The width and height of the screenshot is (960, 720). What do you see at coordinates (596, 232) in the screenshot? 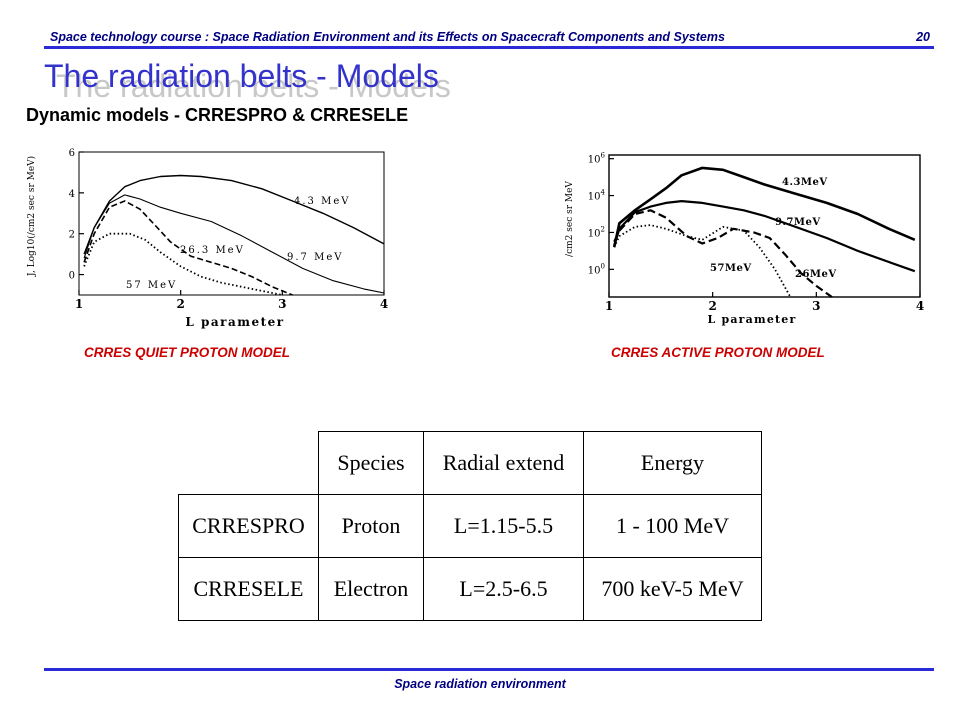
I see `y-tick-label: 10²` at bounding box center [596, 232].